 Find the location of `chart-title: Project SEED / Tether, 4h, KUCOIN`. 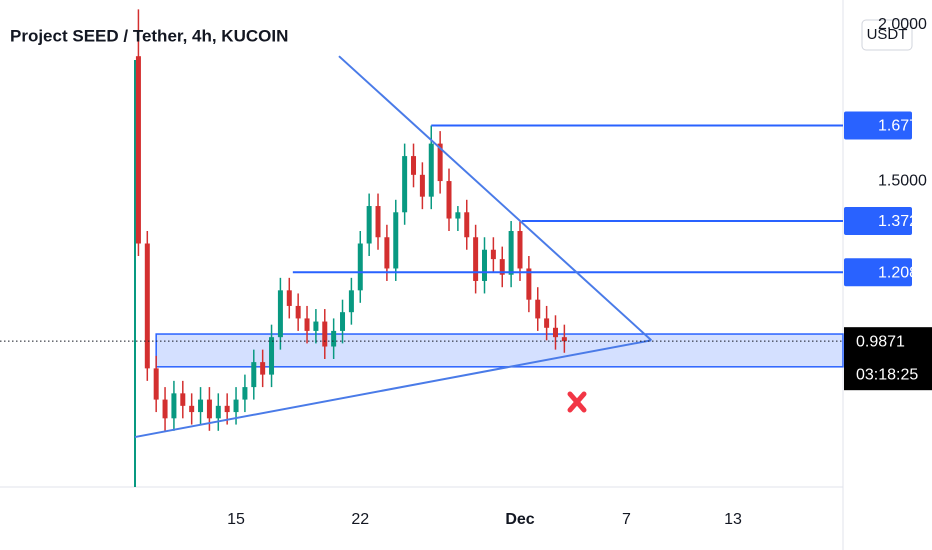

chart-title: Project SEED / Tether, 4h, KUCOIN is located at coordinates (149, 35).